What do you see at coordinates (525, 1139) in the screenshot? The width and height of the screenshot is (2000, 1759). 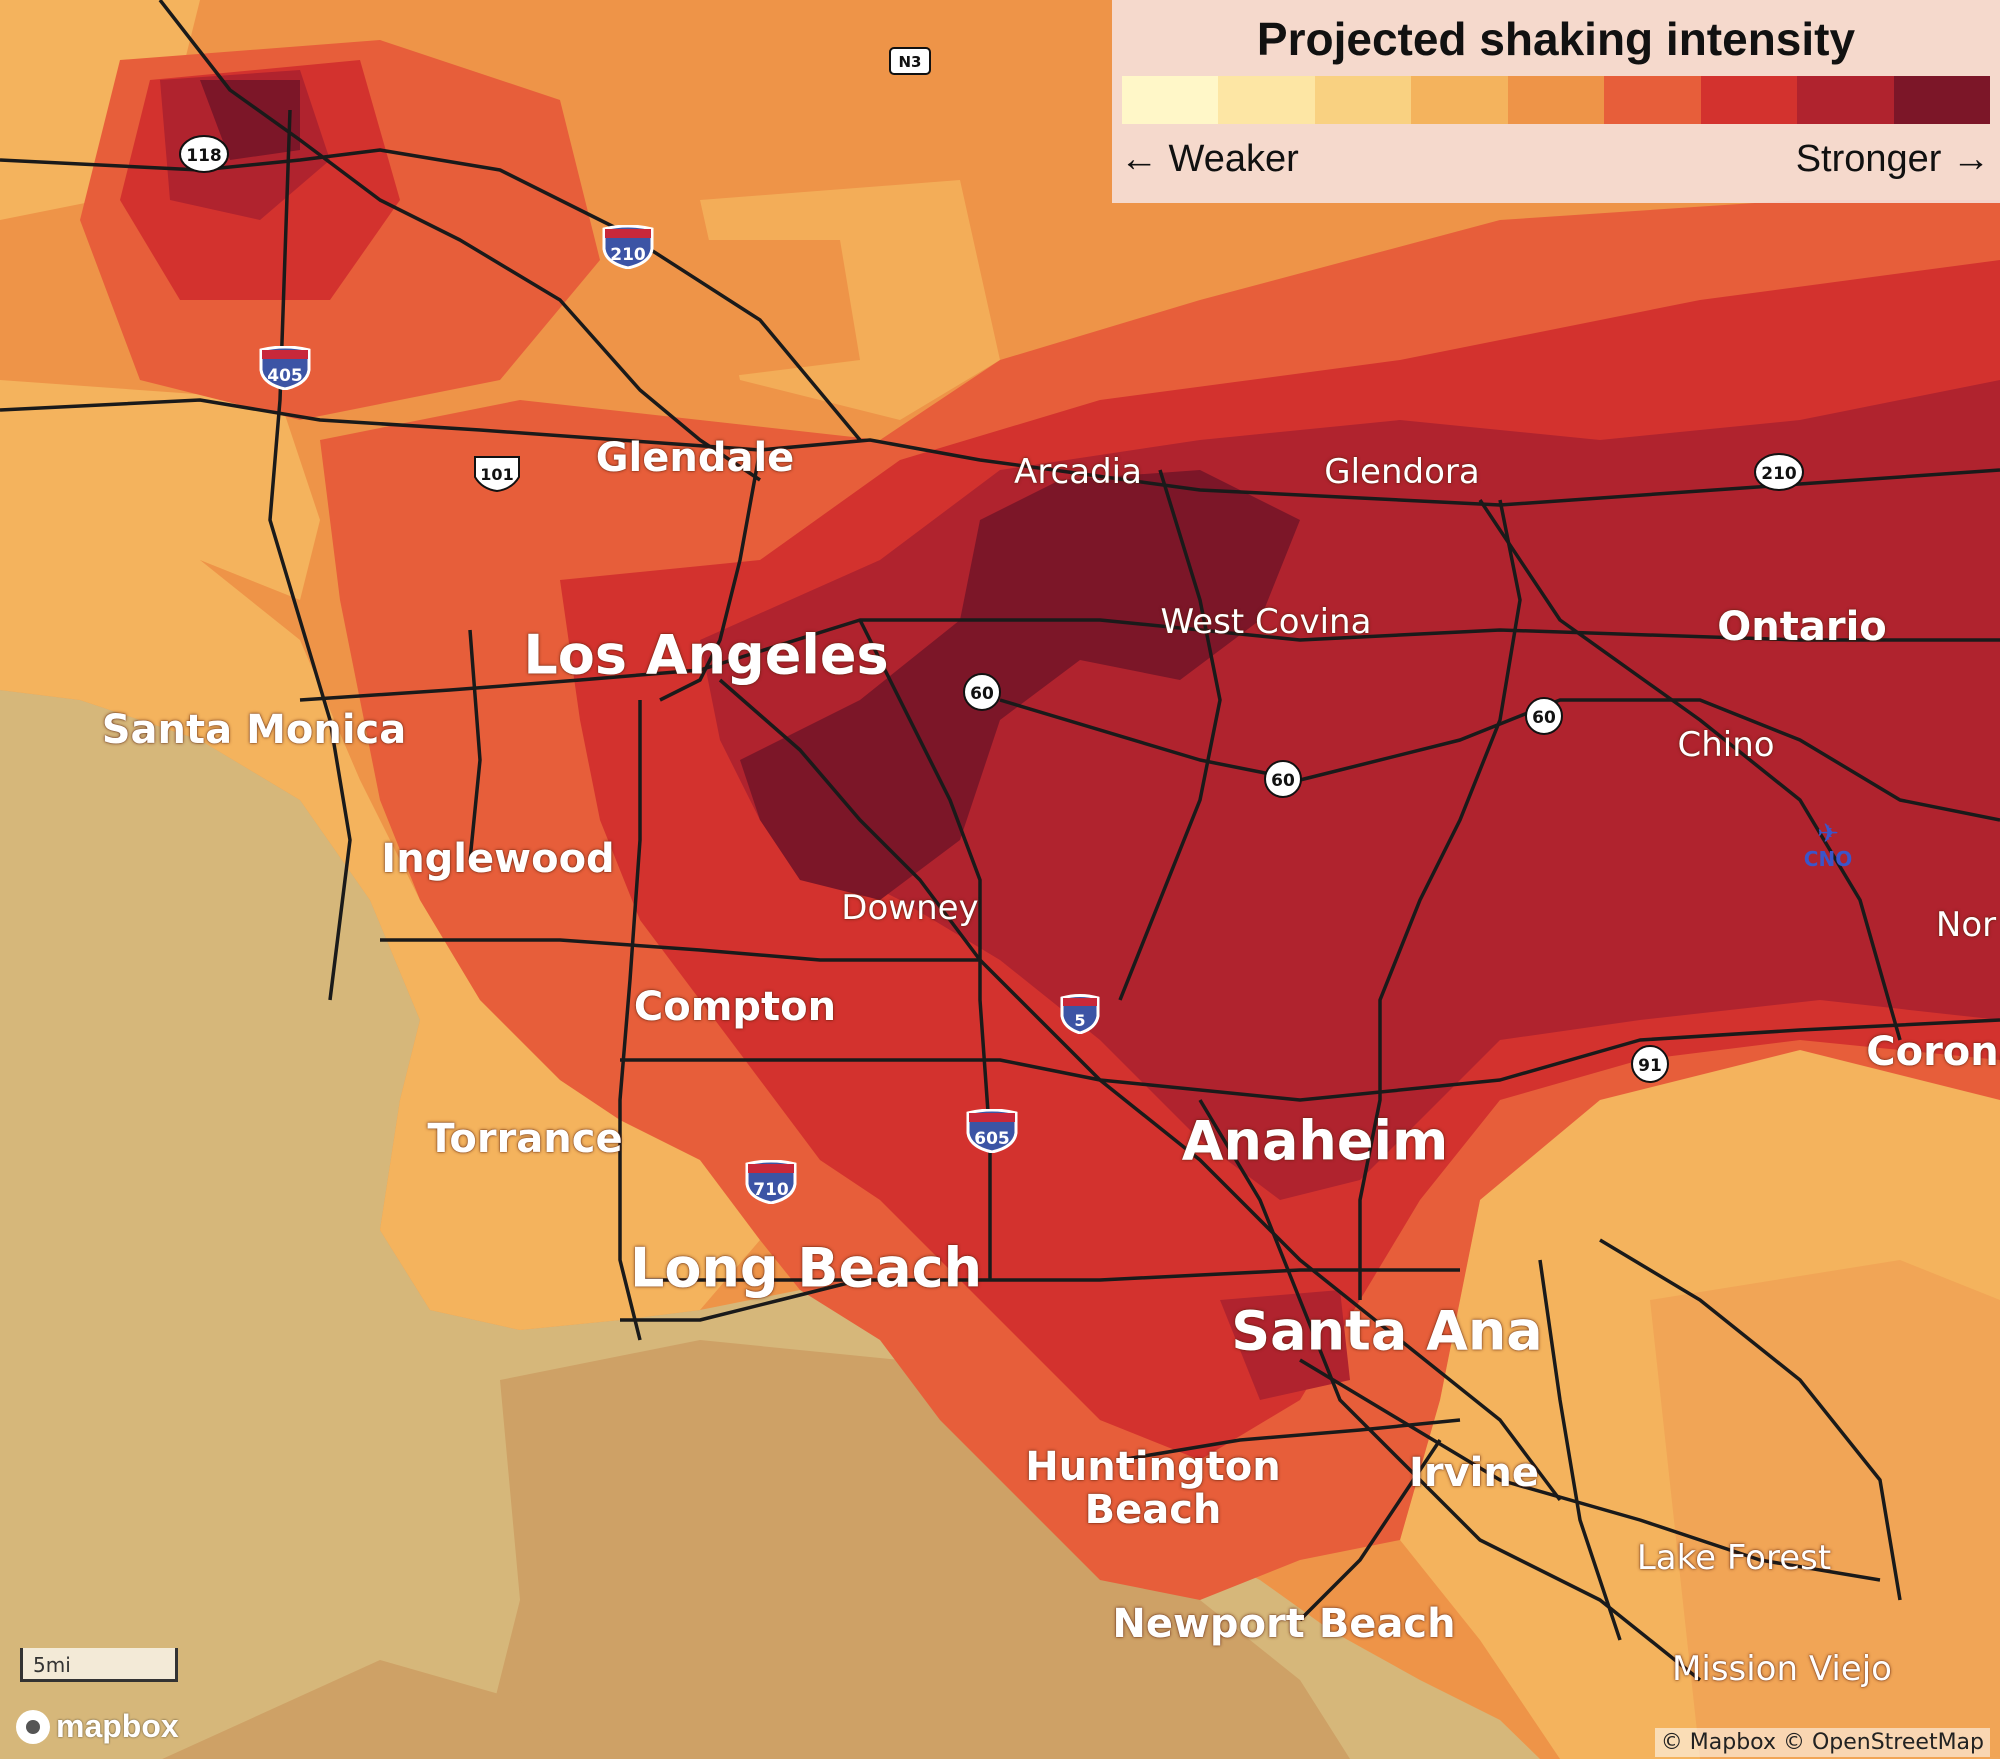 I see `city-label-torrance: Torrance` at bounding box center [525, 1139].